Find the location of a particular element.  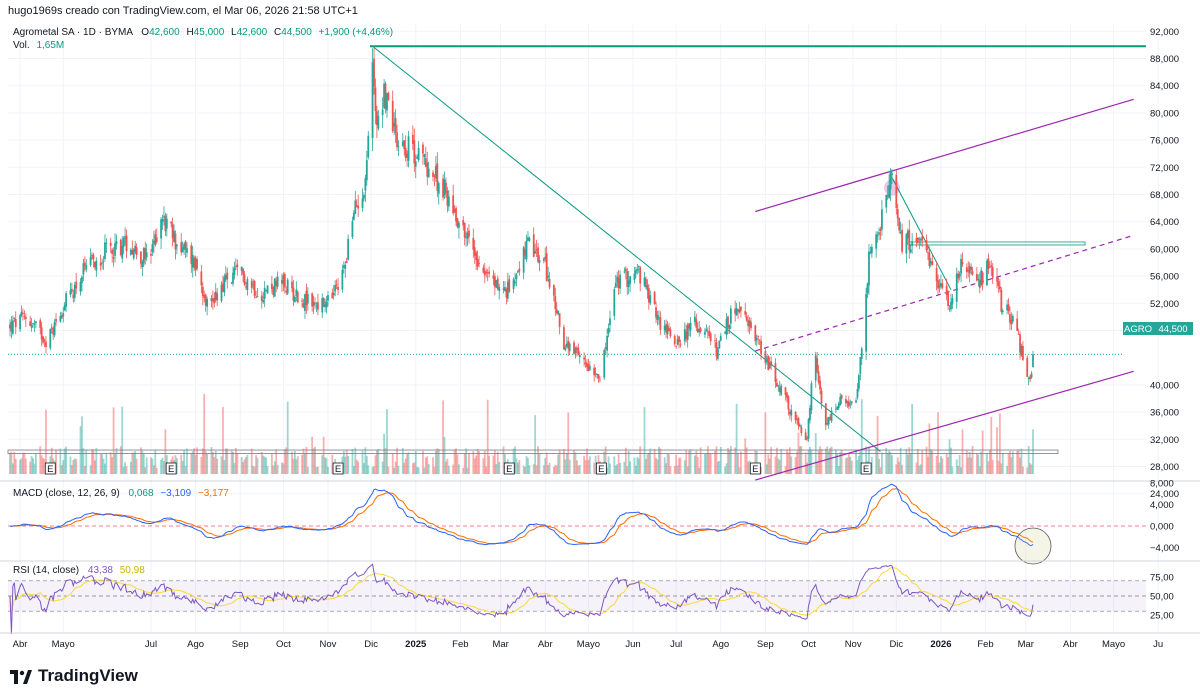

rsi-ma-line is located at coordinates (521, 591).